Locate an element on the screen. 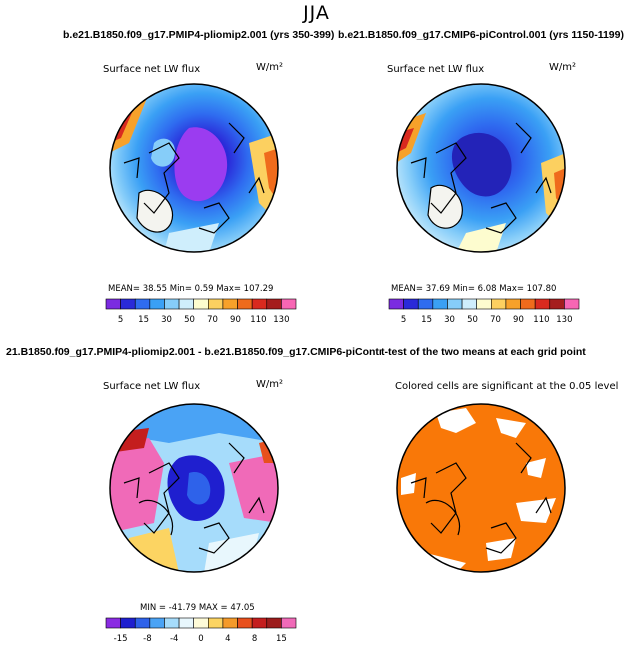  colorbar-top-left-tick-label: 50 is located at coordinates (189, 320).